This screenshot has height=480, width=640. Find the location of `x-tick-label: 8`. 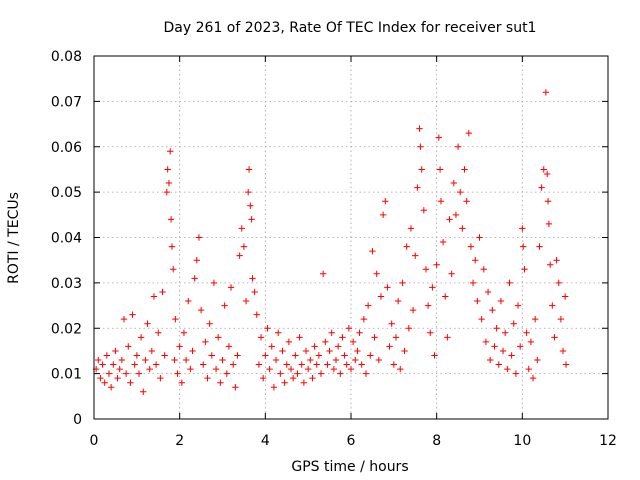

x-tick-label: 8 is located at coordinates (436, 441).